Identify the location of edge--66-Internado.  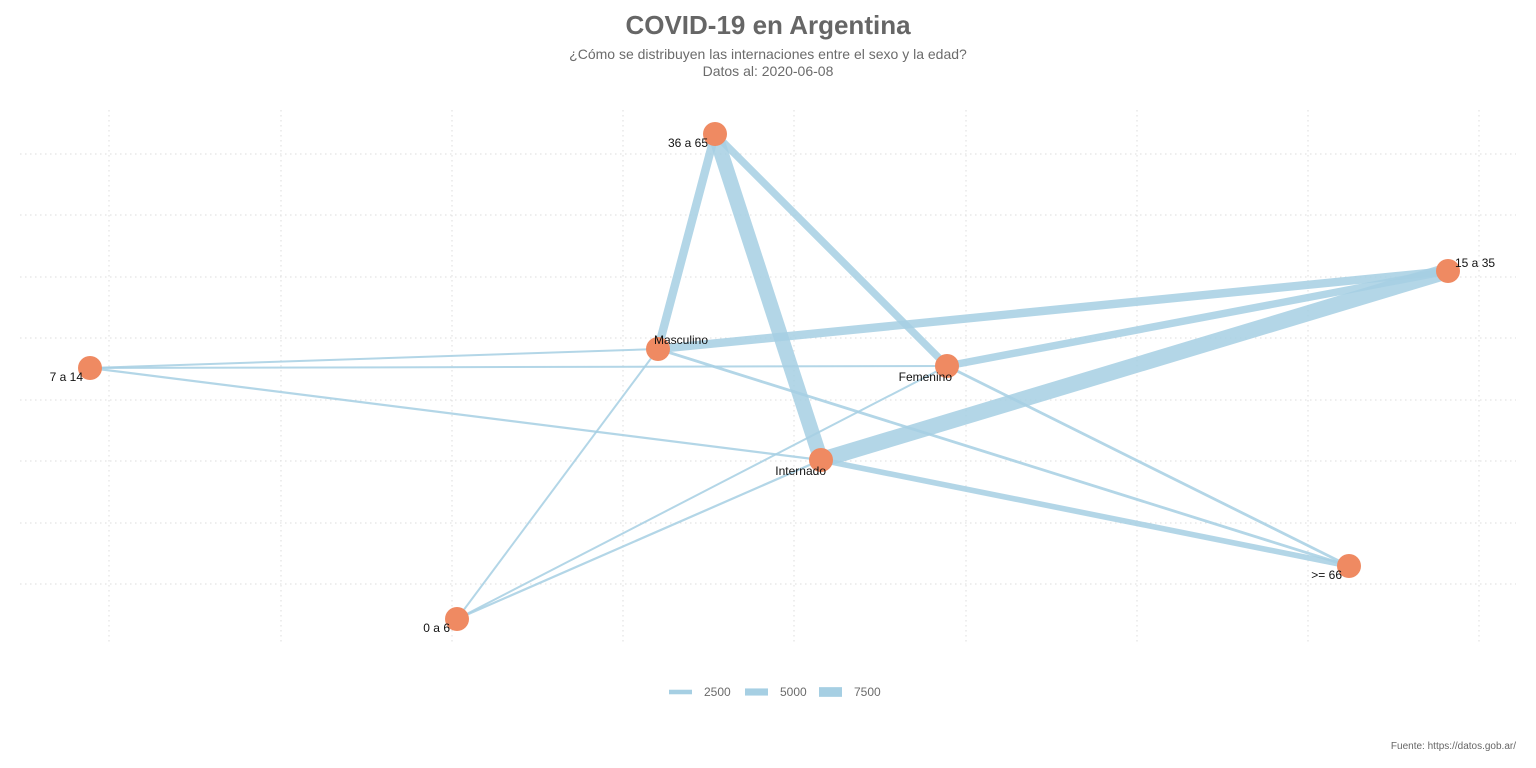
(1085, 513).